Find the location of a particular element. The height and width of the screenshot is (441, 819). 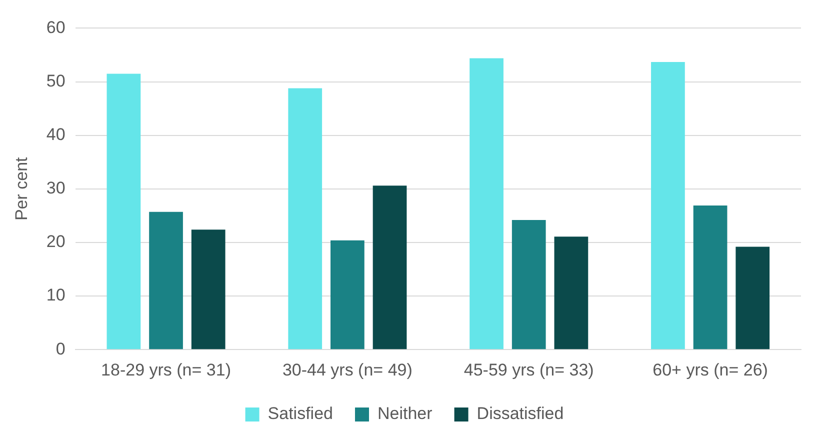

legend-label: Dissatisfied is located at coordinates (520, 414).